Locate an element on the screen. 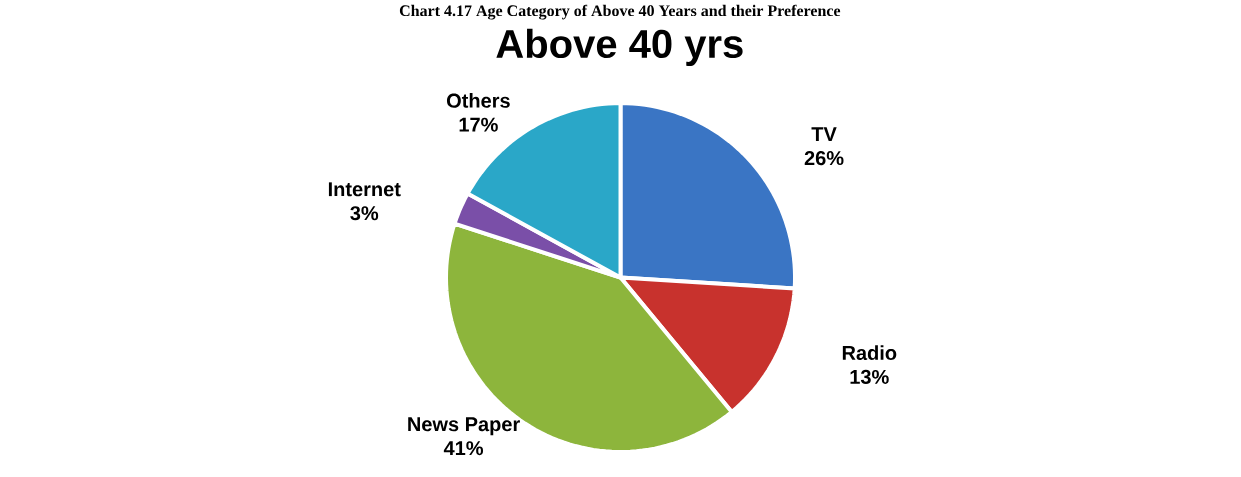 The height and width of the screenshot is (477, 1241). chart-title: Chart 4.17 Age Category of Above 40 Years and their Preference is located at coordinates (620, 12).